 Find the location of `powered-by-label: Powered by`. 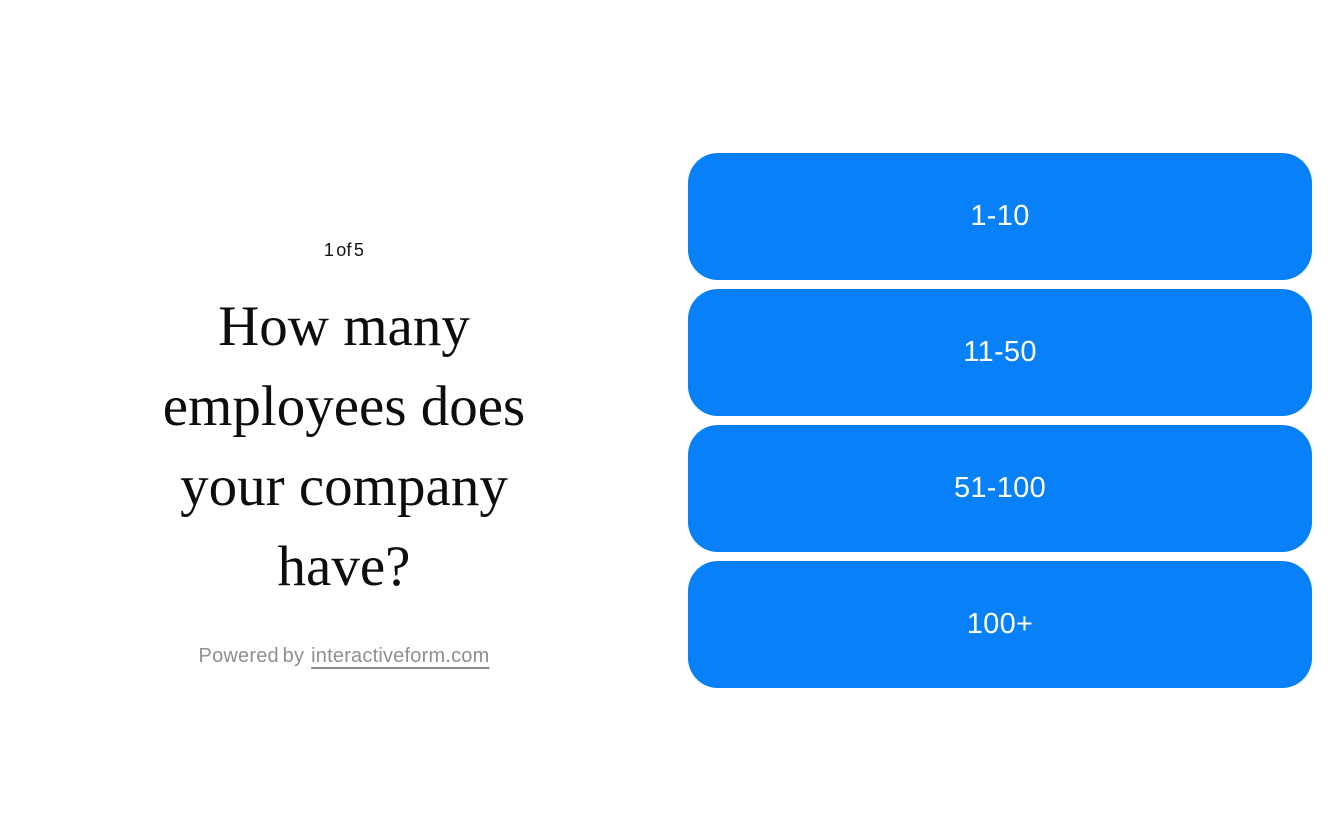

powered-by-label: Powered by is located at coordinates (251, 656).